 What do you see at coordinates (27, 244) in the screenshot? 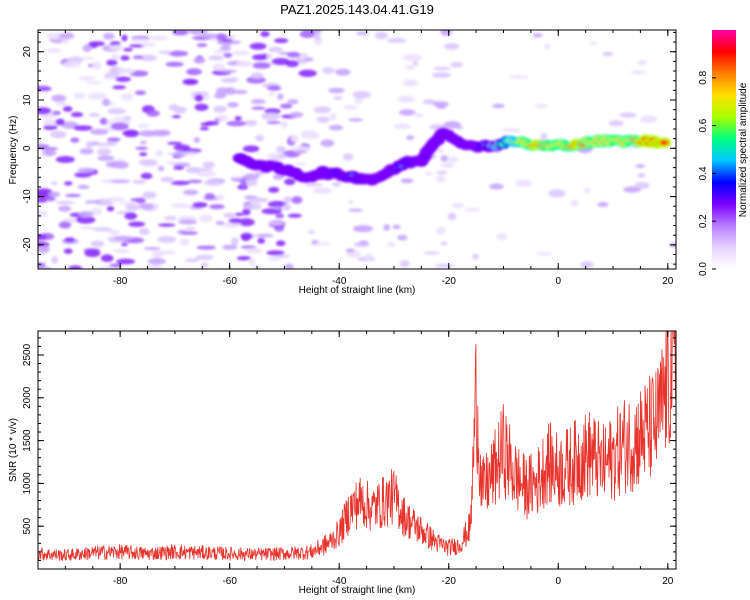
I see `spectrogram-ytick-label: -20` at bounding box center [27, 244].